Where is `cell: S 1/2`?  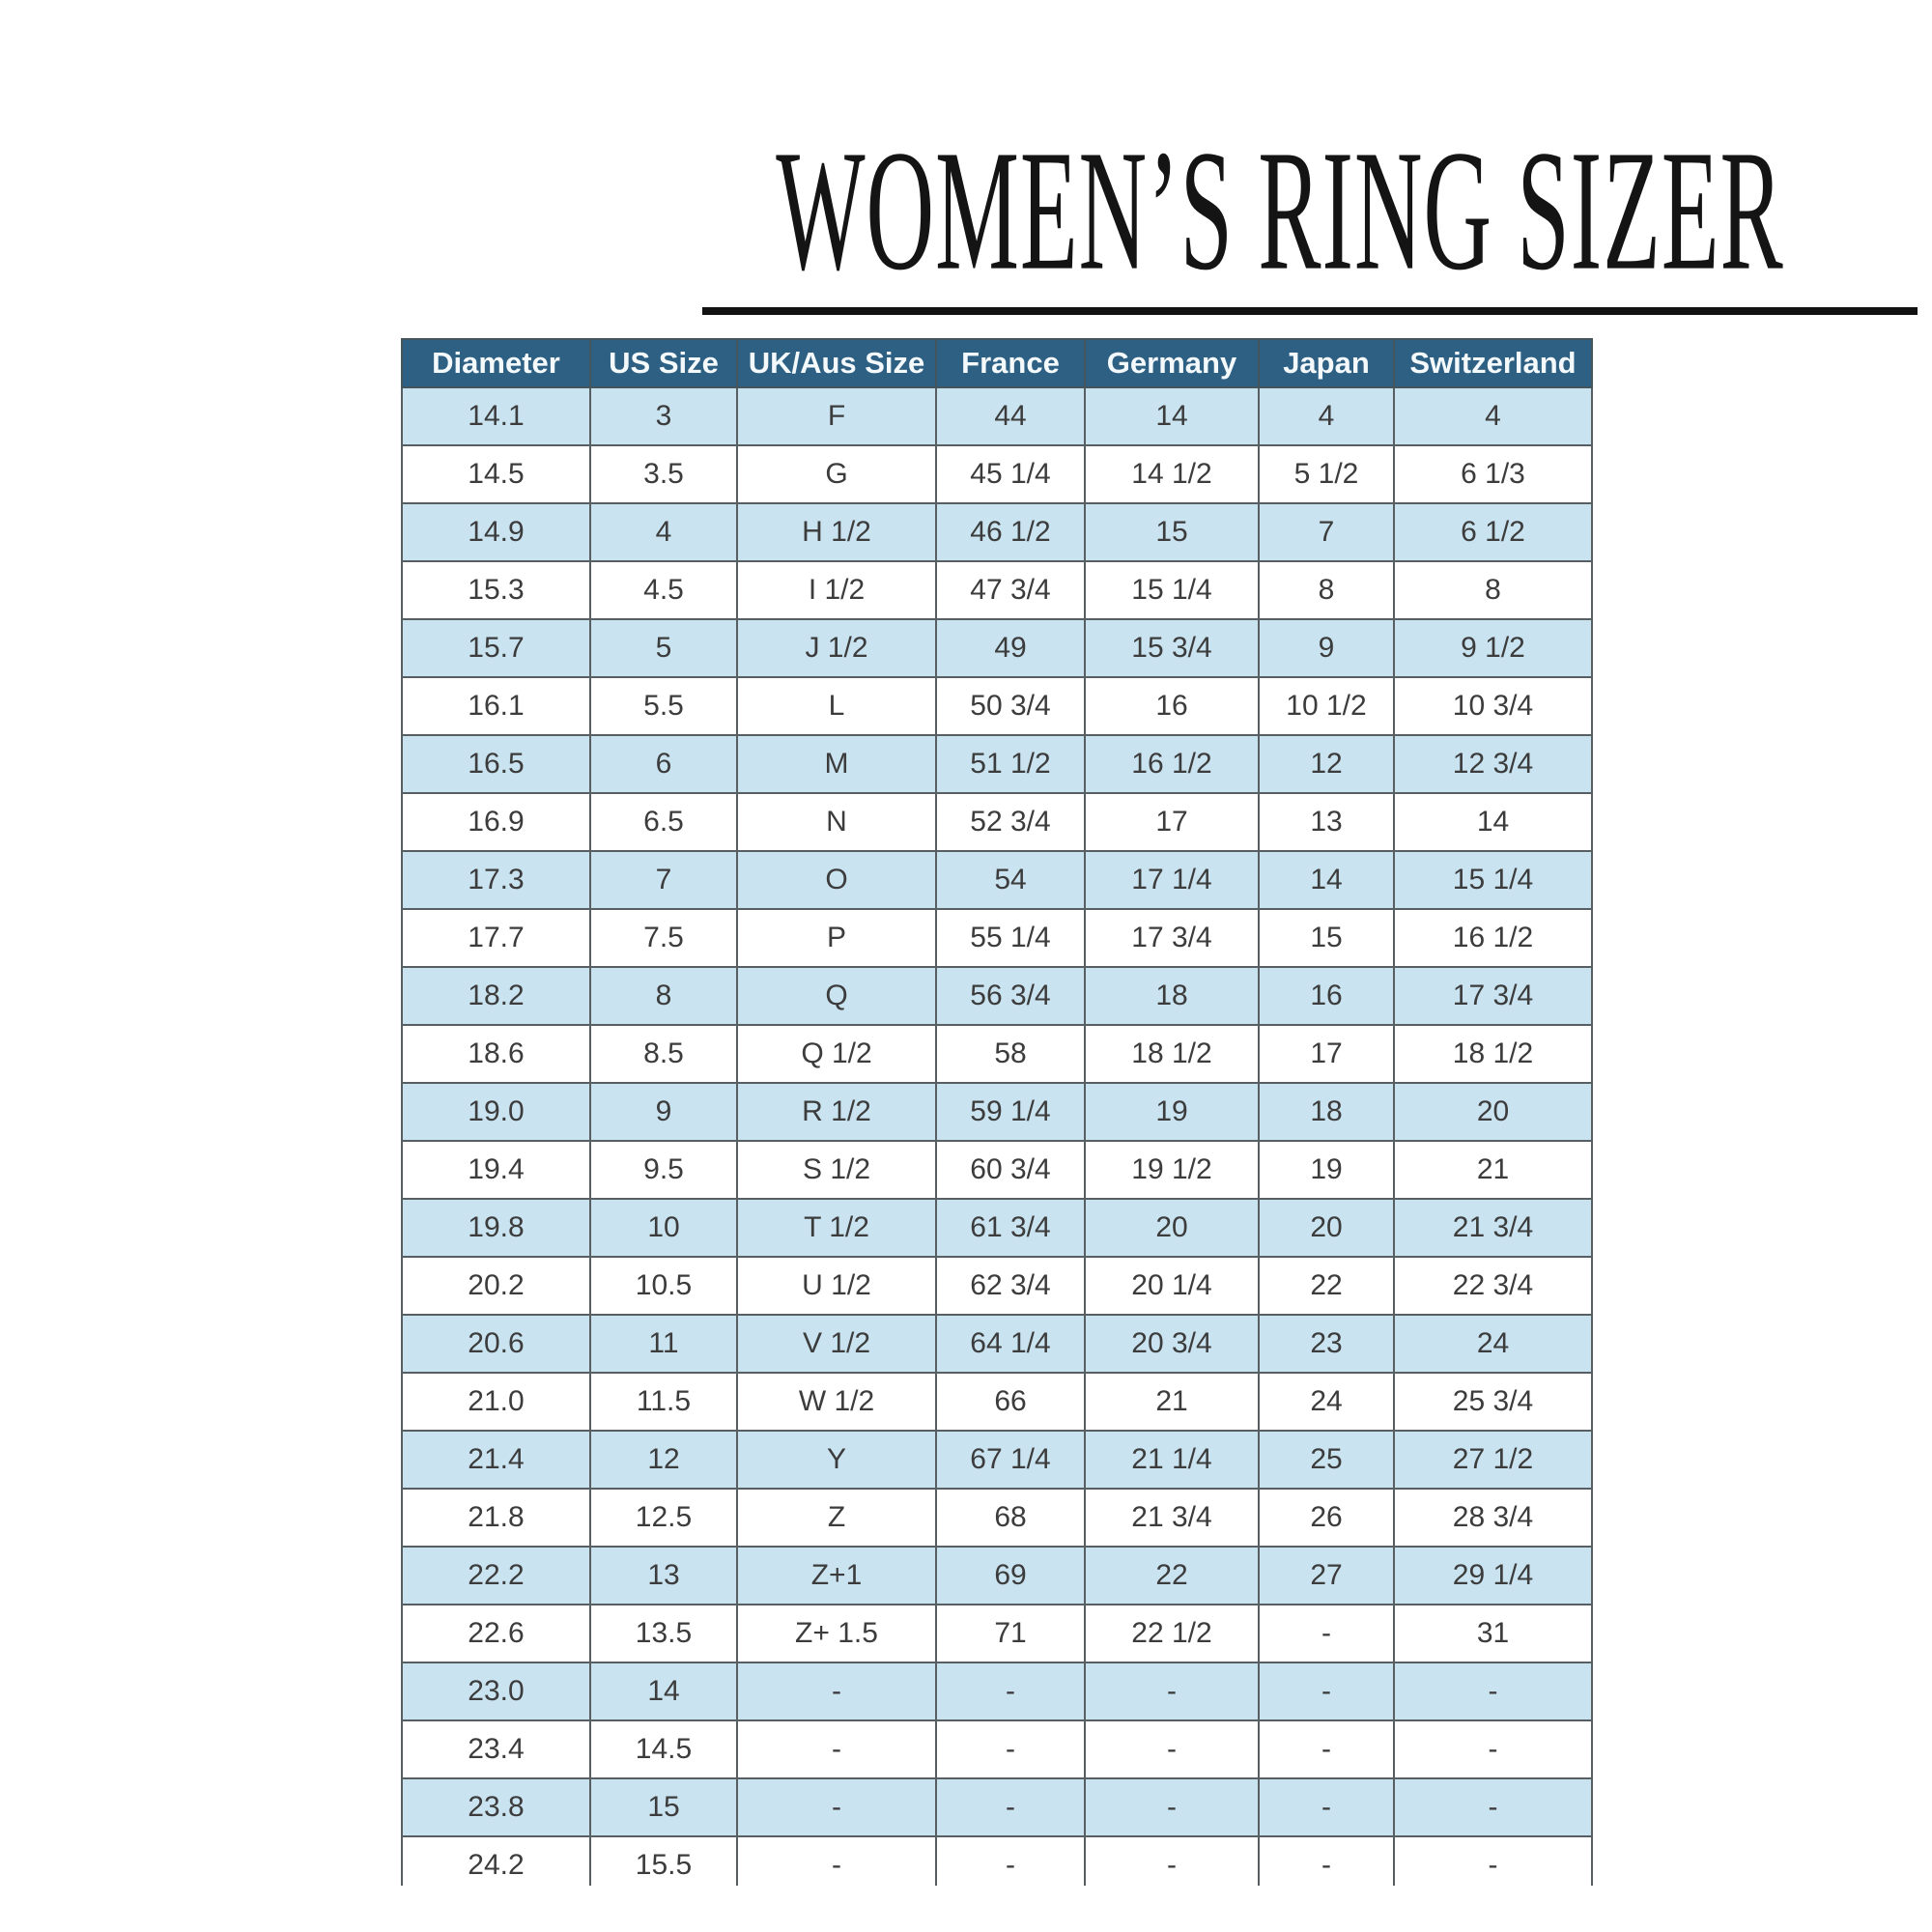 cell: S 1/2 is located at coordinates (836, 1170).